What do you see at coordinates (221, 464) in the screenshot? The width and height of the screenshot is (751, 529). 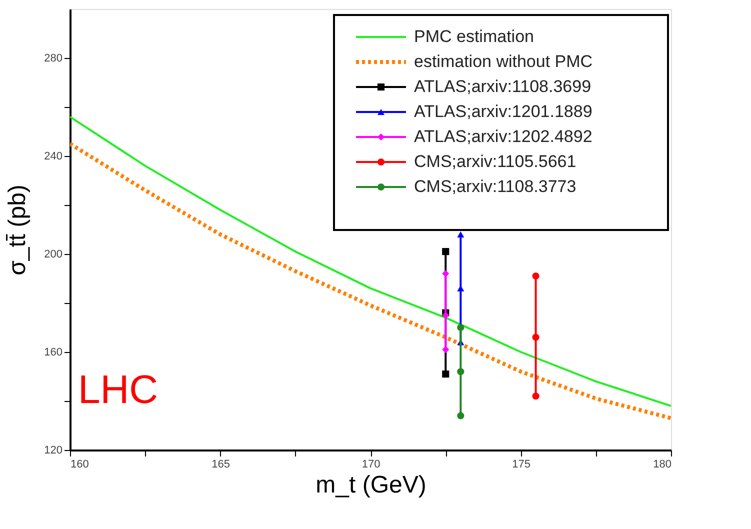 I see `x-tick-label: 165` at bounding box center [221, 464].